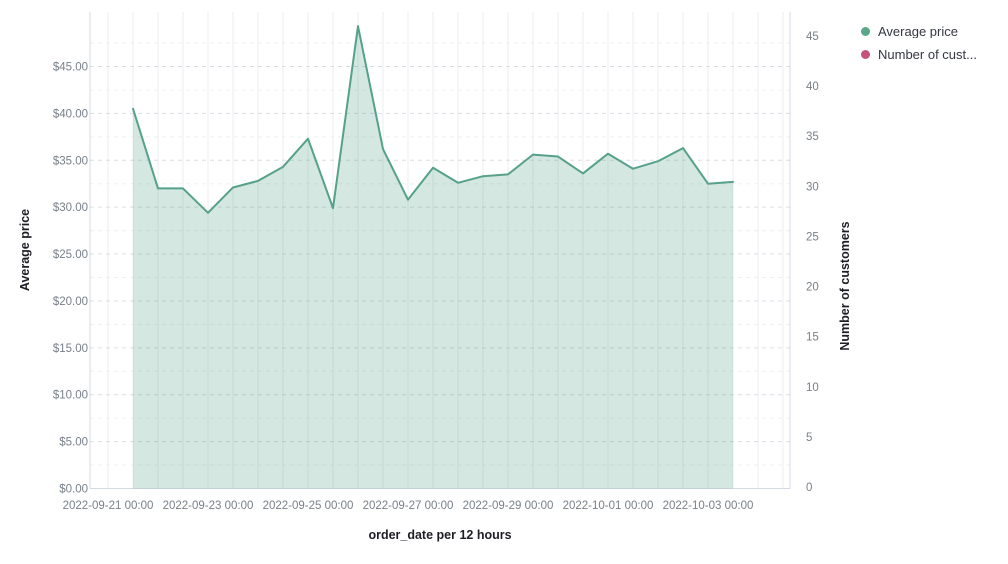 Image resolution: width=1008 pixels, height=564 pixels. I want to click on right-axis-tick-label: 5, so click(809, 438).